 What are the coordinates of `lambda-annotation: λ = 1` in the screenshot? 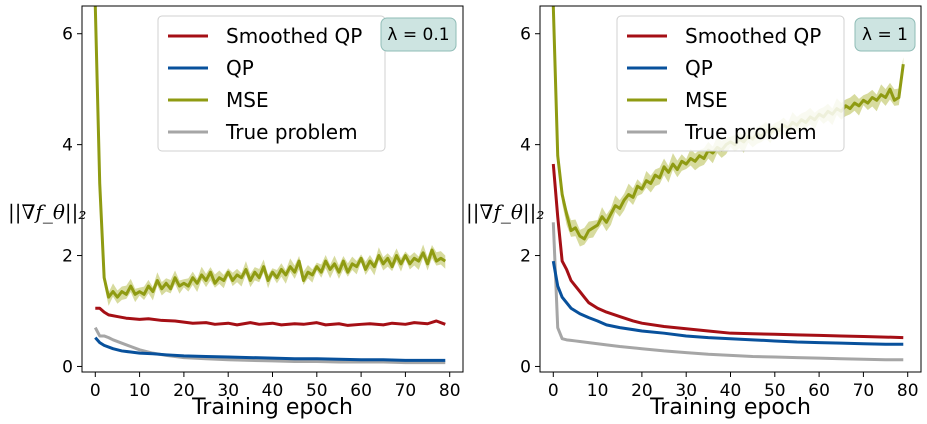 It's located at (885, 34).